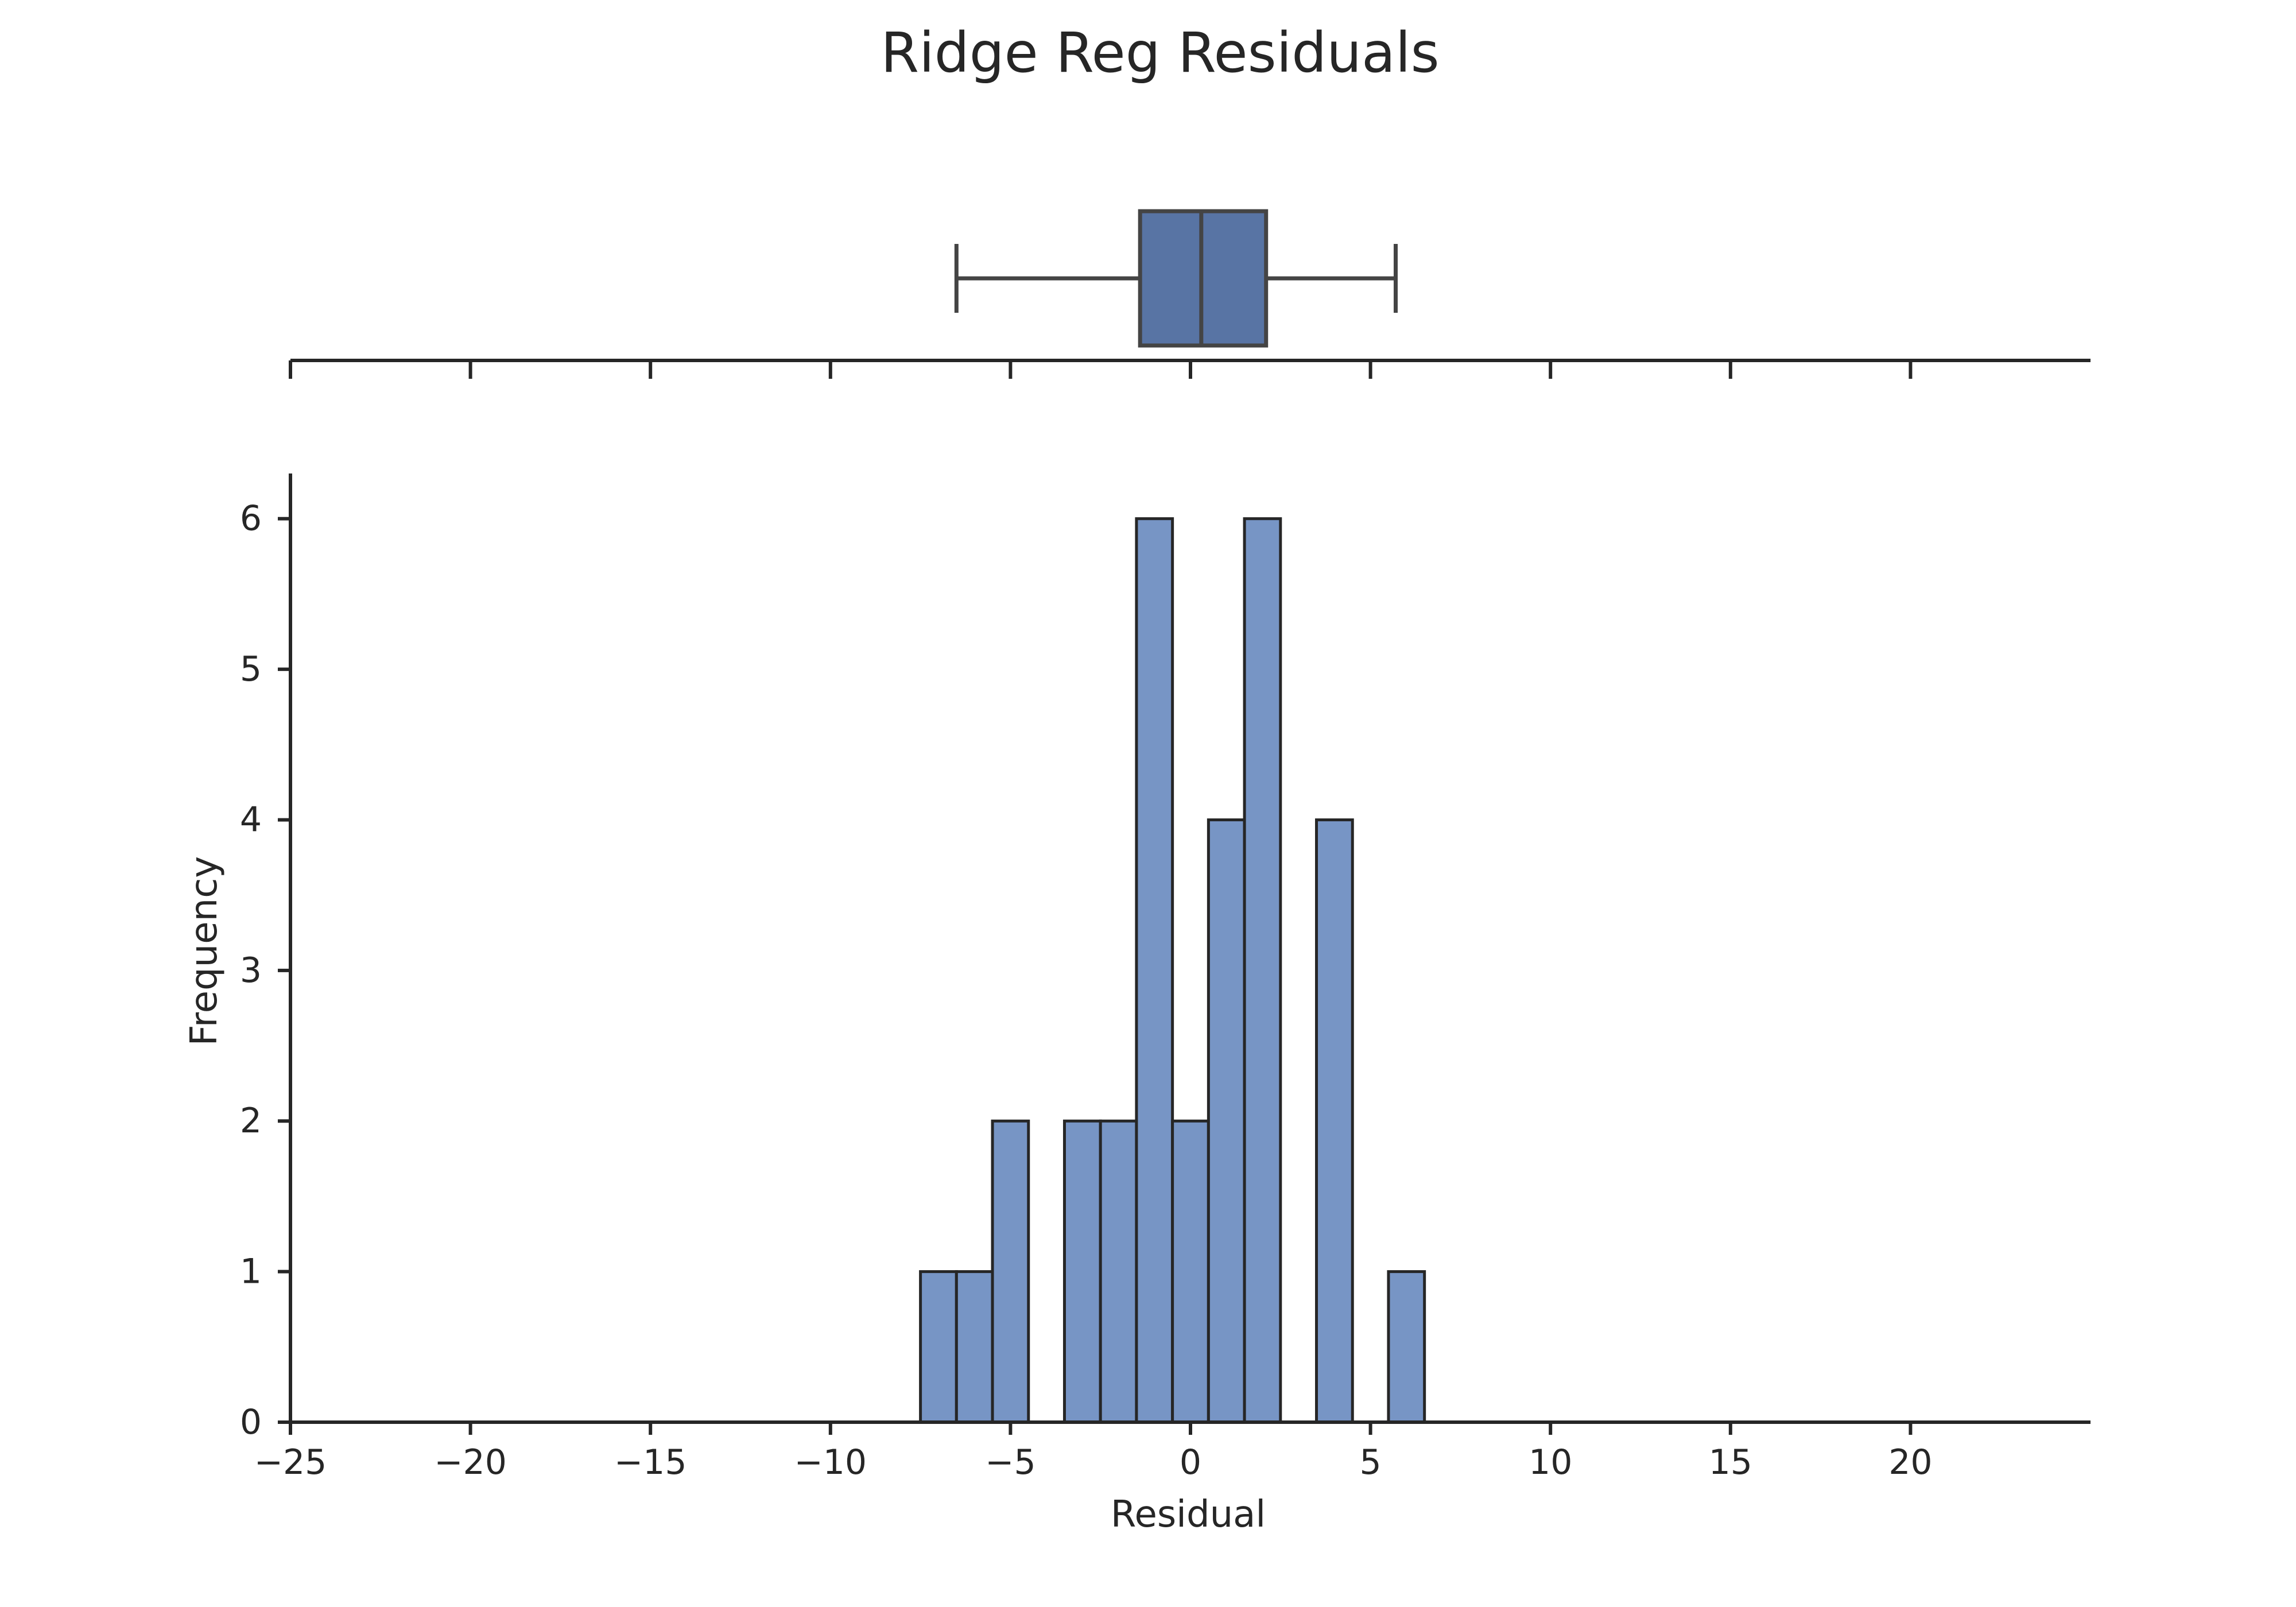  Describe the element at coordinates (650, 1462) in the screenshot. I see `x-tick-label: −15` at that location.